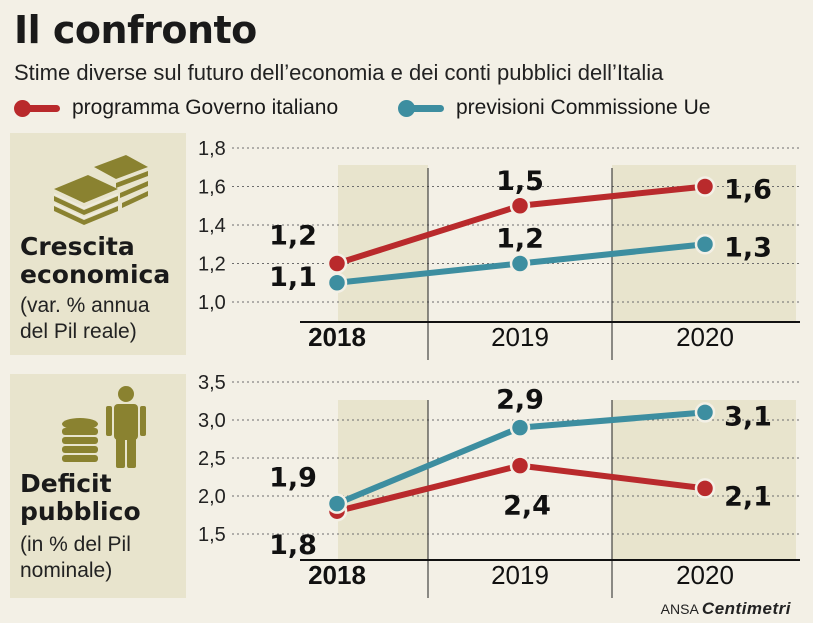 Image resolution: width=813 pixels, height=623 pixels. Describe the element at coordinates (705, 575) in the screenshot. I see `deficit-year-label-2020: 2020` at that location.